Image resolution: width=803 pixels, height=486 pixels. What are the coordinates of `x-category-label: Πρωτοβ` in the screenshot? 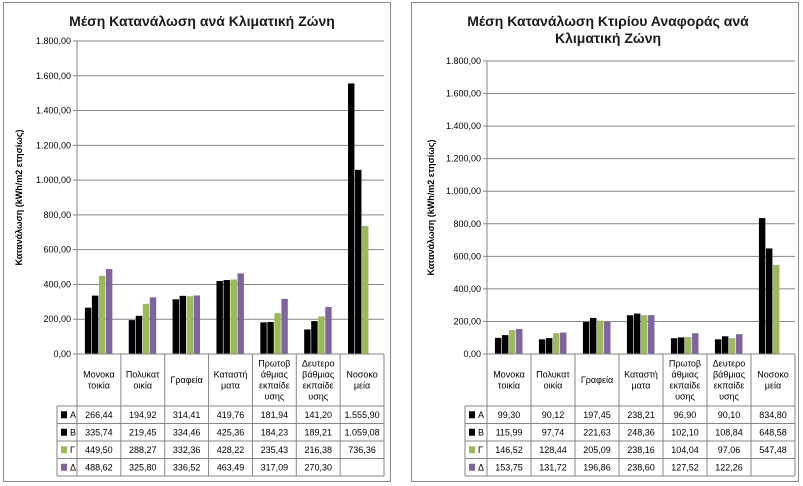 It's located at (685, 364).